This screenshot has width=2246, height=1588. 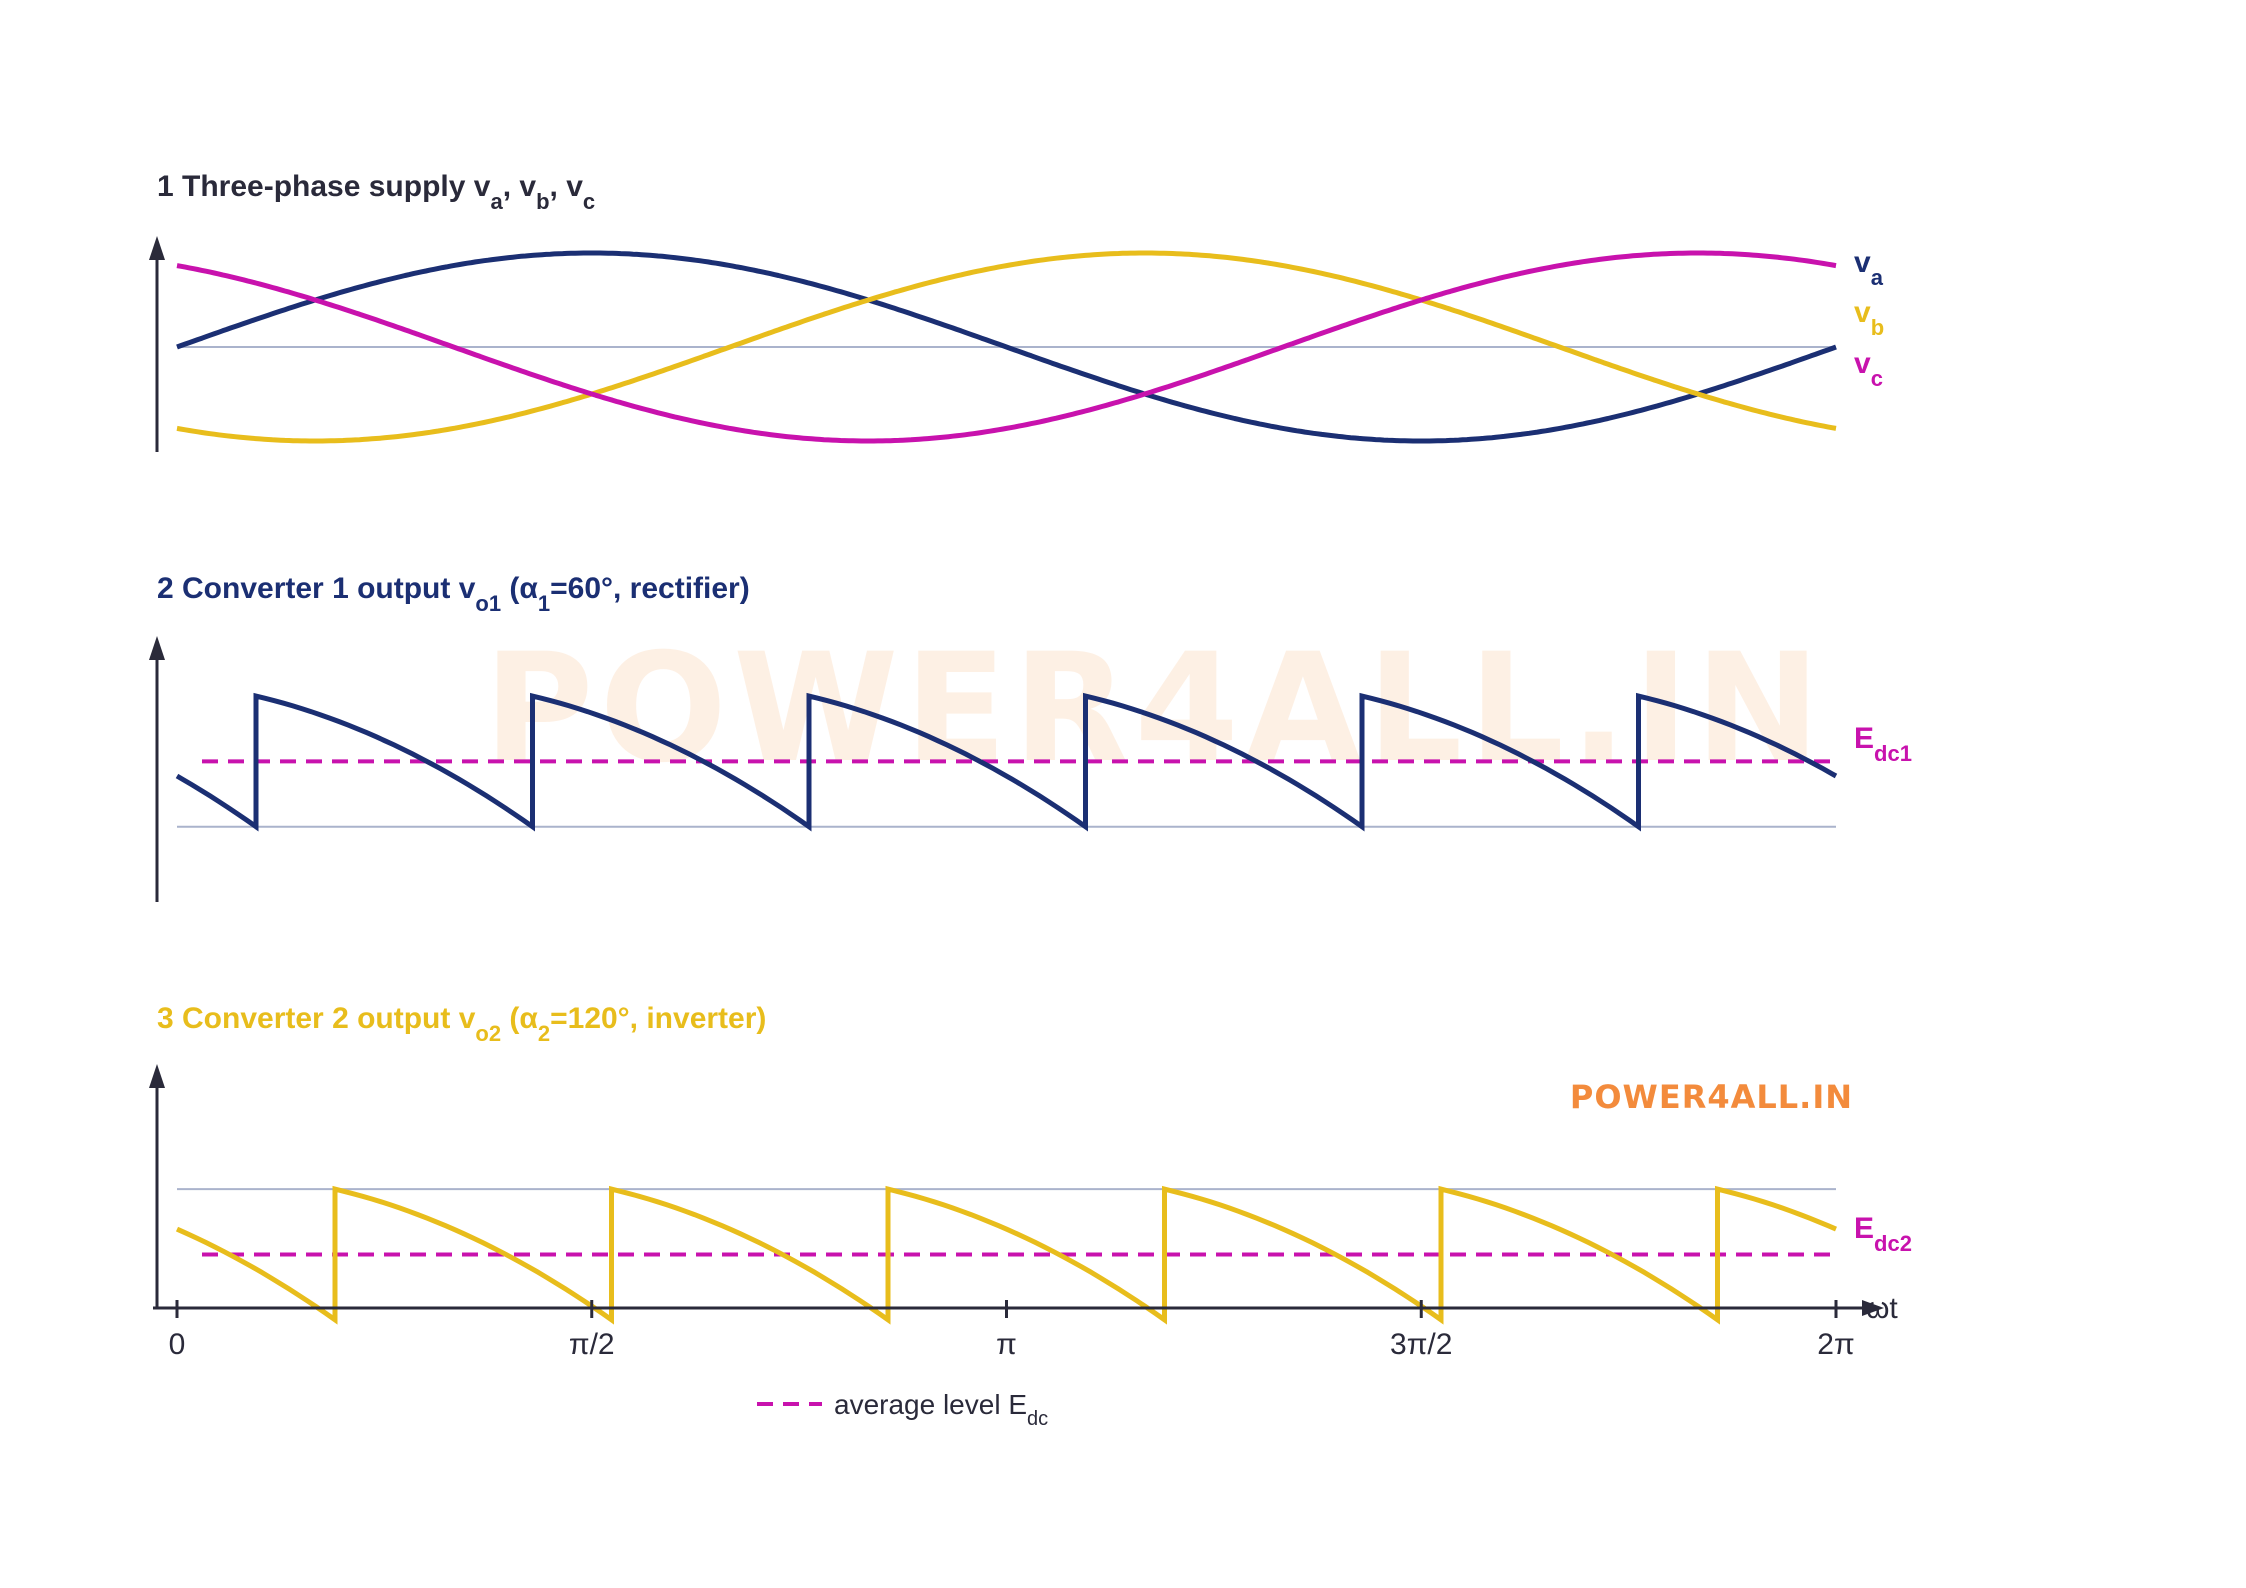 I want to click on series-vb-line, so click(x=1006, y=347).